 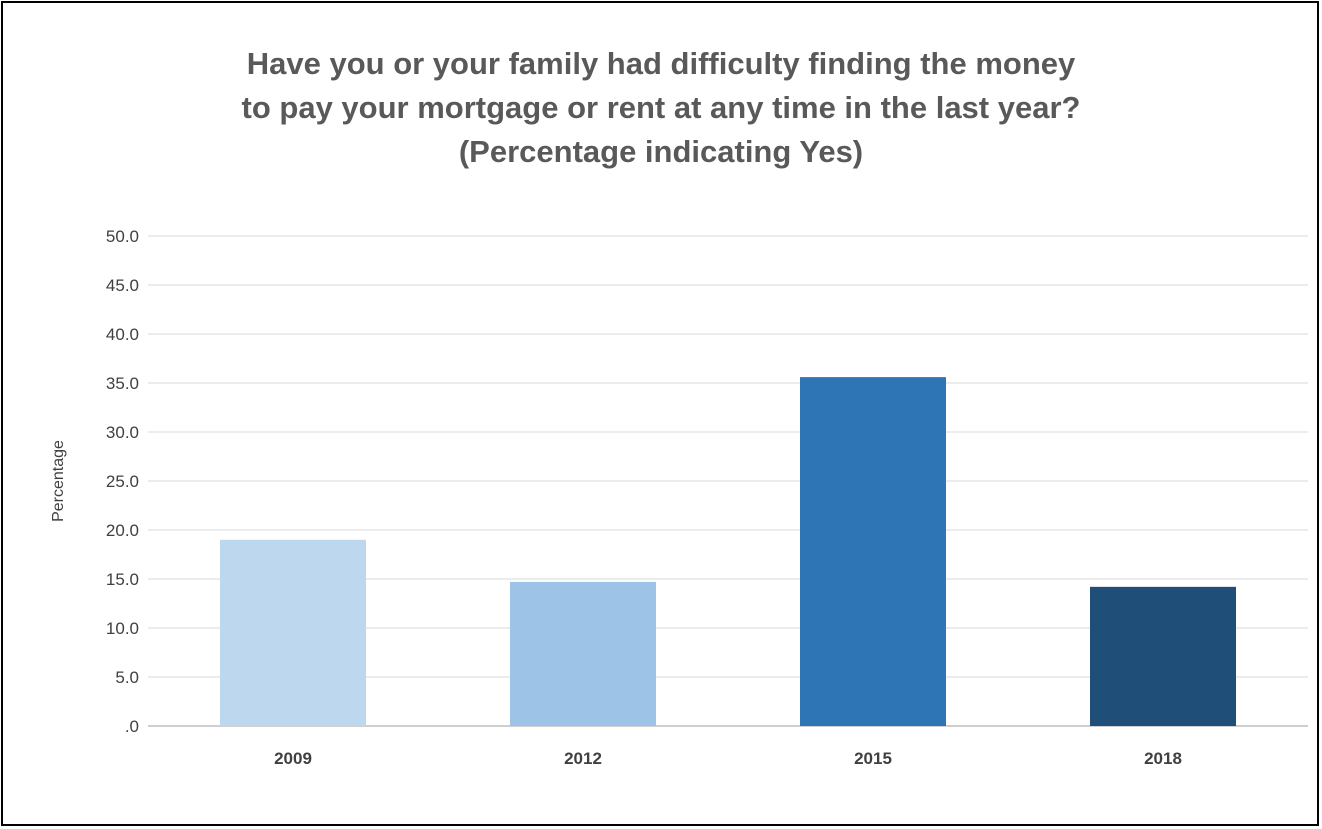 I want to click on x-axis-ticks: 2009 2012 2015 2018, so click(x=728, y=758).